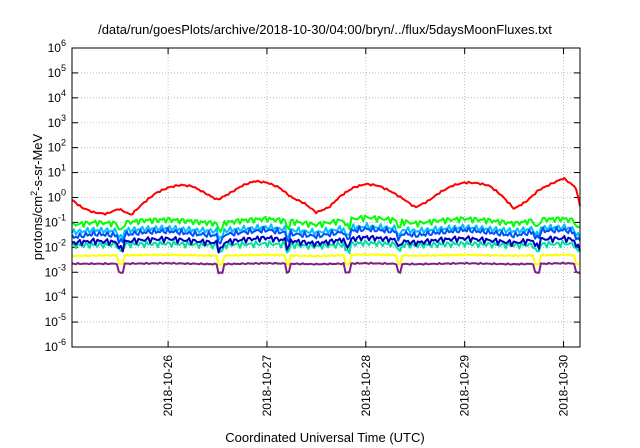 This screenshot has width=640, height=448. Describe the element at coordinates (63, 168) in the screenshot. I see `y-tick-exp: 1` at that location.